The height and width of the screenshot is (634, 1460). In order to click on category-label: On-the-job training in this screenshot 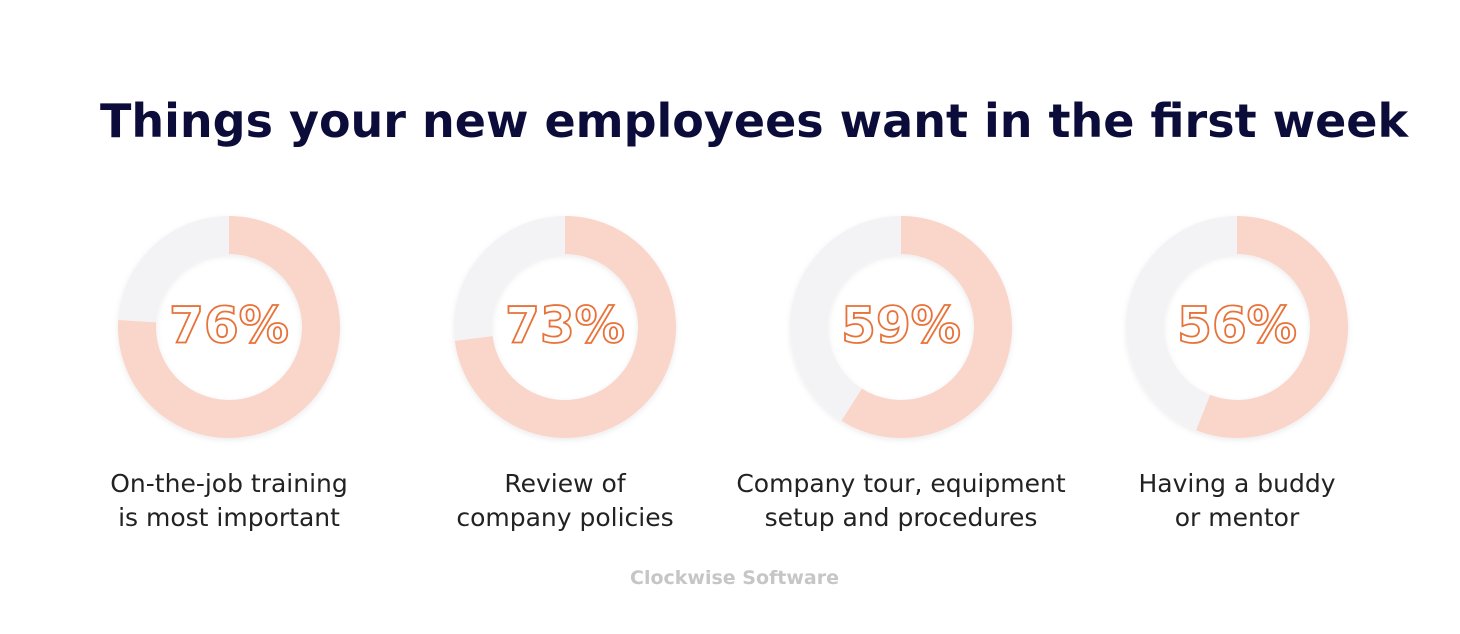, I will do `click(229, 483)`.